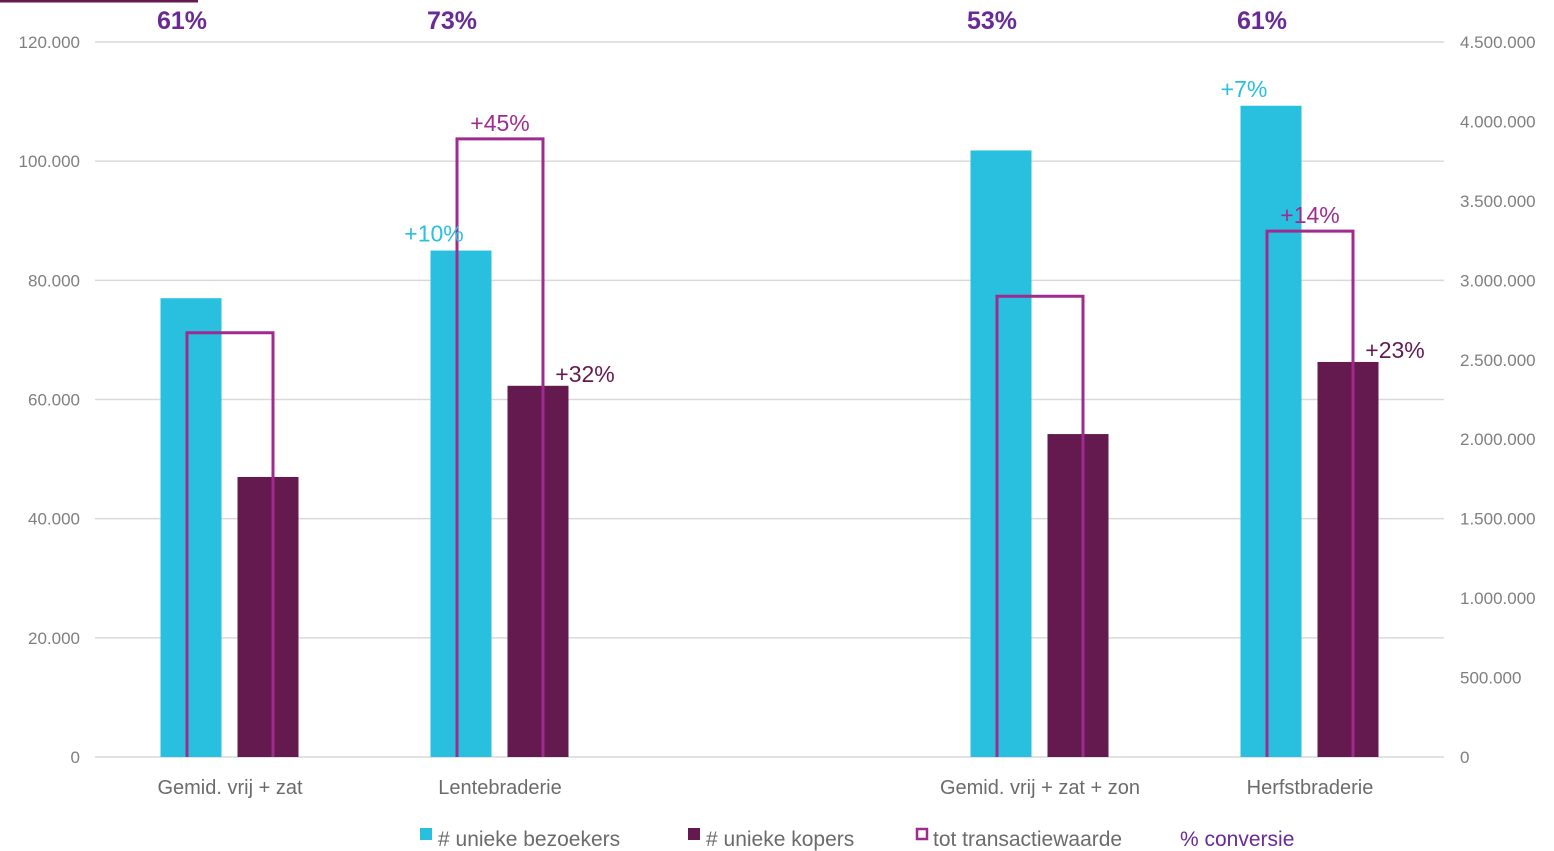 The image size is (1554, 851). What do you see at coordinates (426, 834) in the screenshot?
I see `legend-swatch-bezoekers` at bounding box center [426, 834].